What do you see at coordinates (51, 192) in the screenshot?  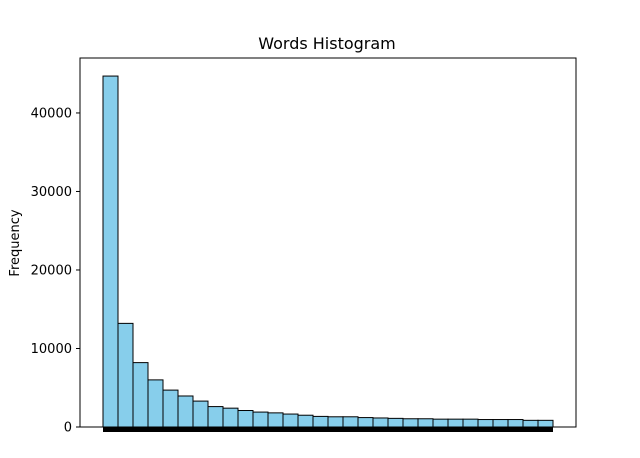 I see `y-tick-label: 30000` at bounding box center [51, 192].